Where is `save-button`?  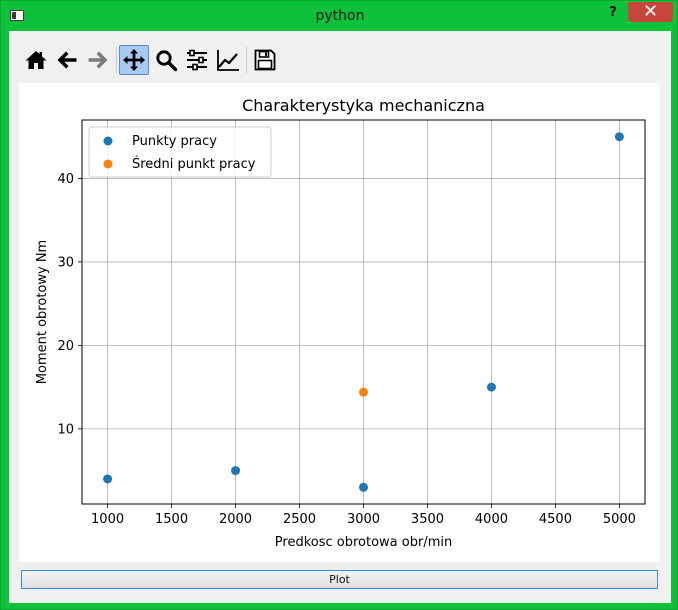
save-button is located at coordinates (265, 60).